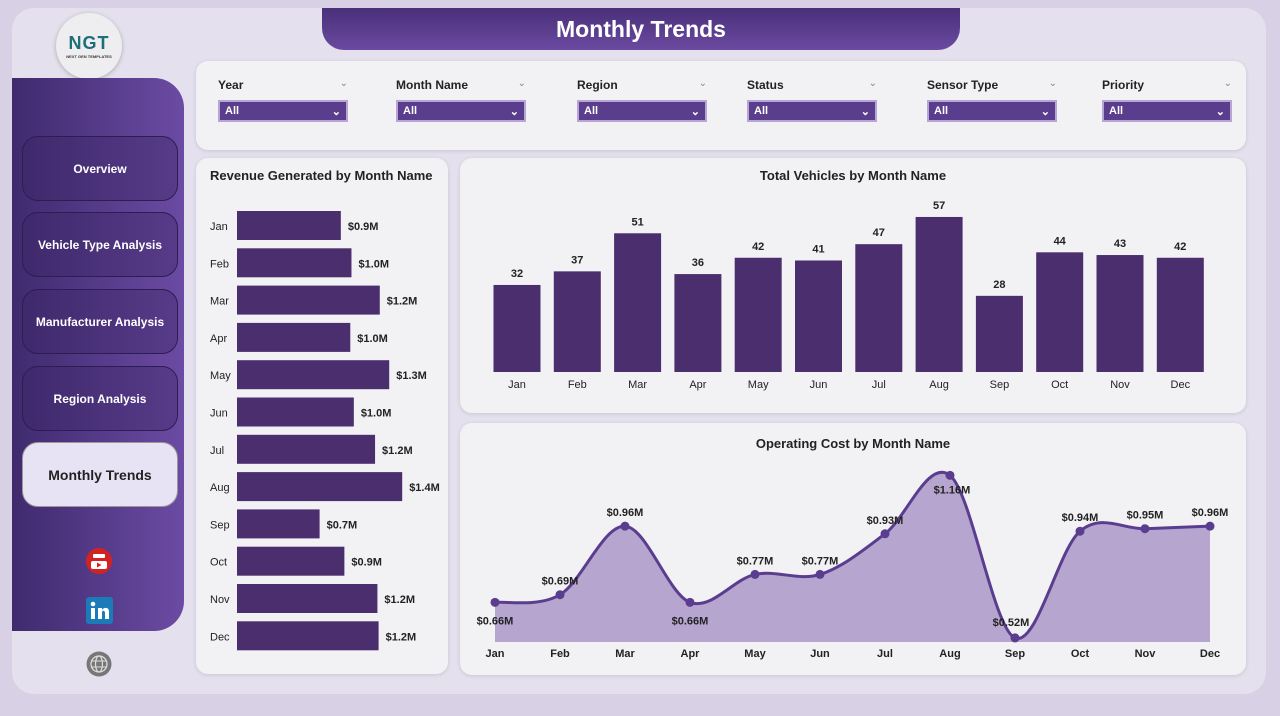 The height and width of the screenshot is (716, 1280). What do you see at coordinates (993, 86) in the screenshot?
I see `filter-label: Sensor Type ⌄` at bounding box center [993, 86].